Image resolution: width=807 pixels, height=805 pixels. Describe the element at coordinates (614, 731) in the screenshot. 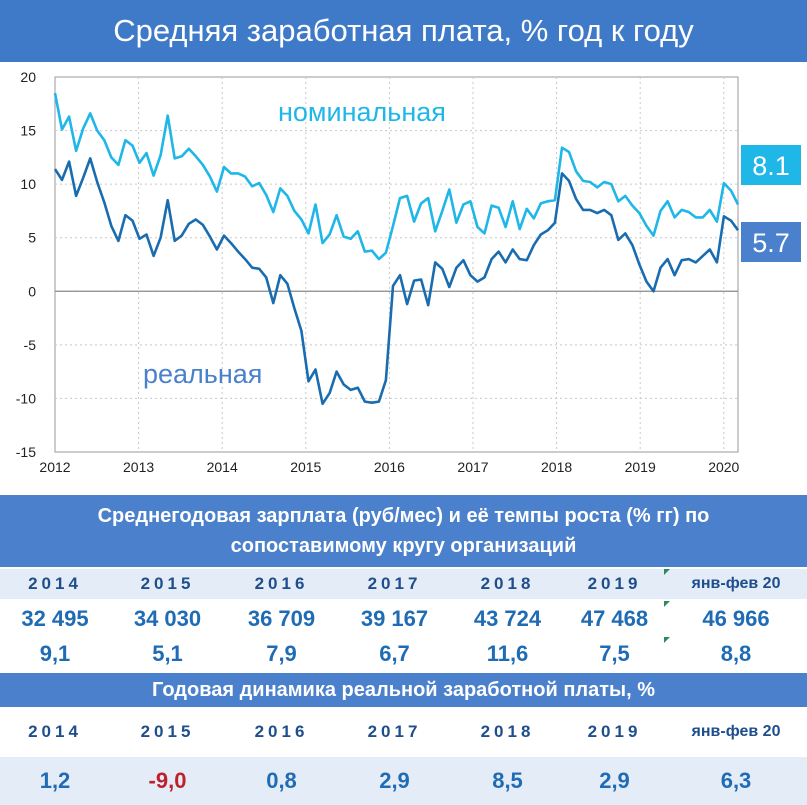

I see `year2-cell-5: 2019` at that location.